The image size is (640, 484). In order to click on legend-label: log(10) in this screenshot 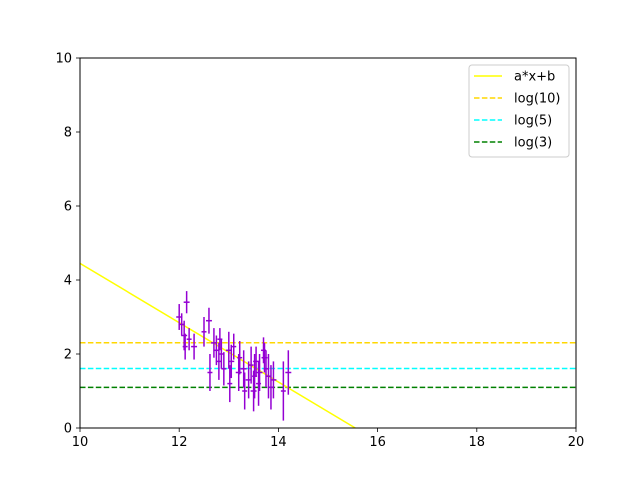, I will do `click(537, 99)`.